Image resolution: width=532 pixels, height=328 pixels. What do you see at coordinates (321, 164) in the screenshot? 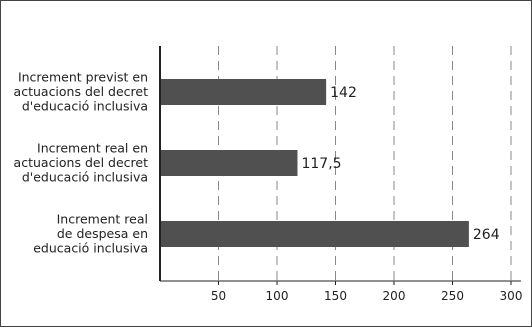
I see `value-label: 117,5` at bounding box center [321, 164].